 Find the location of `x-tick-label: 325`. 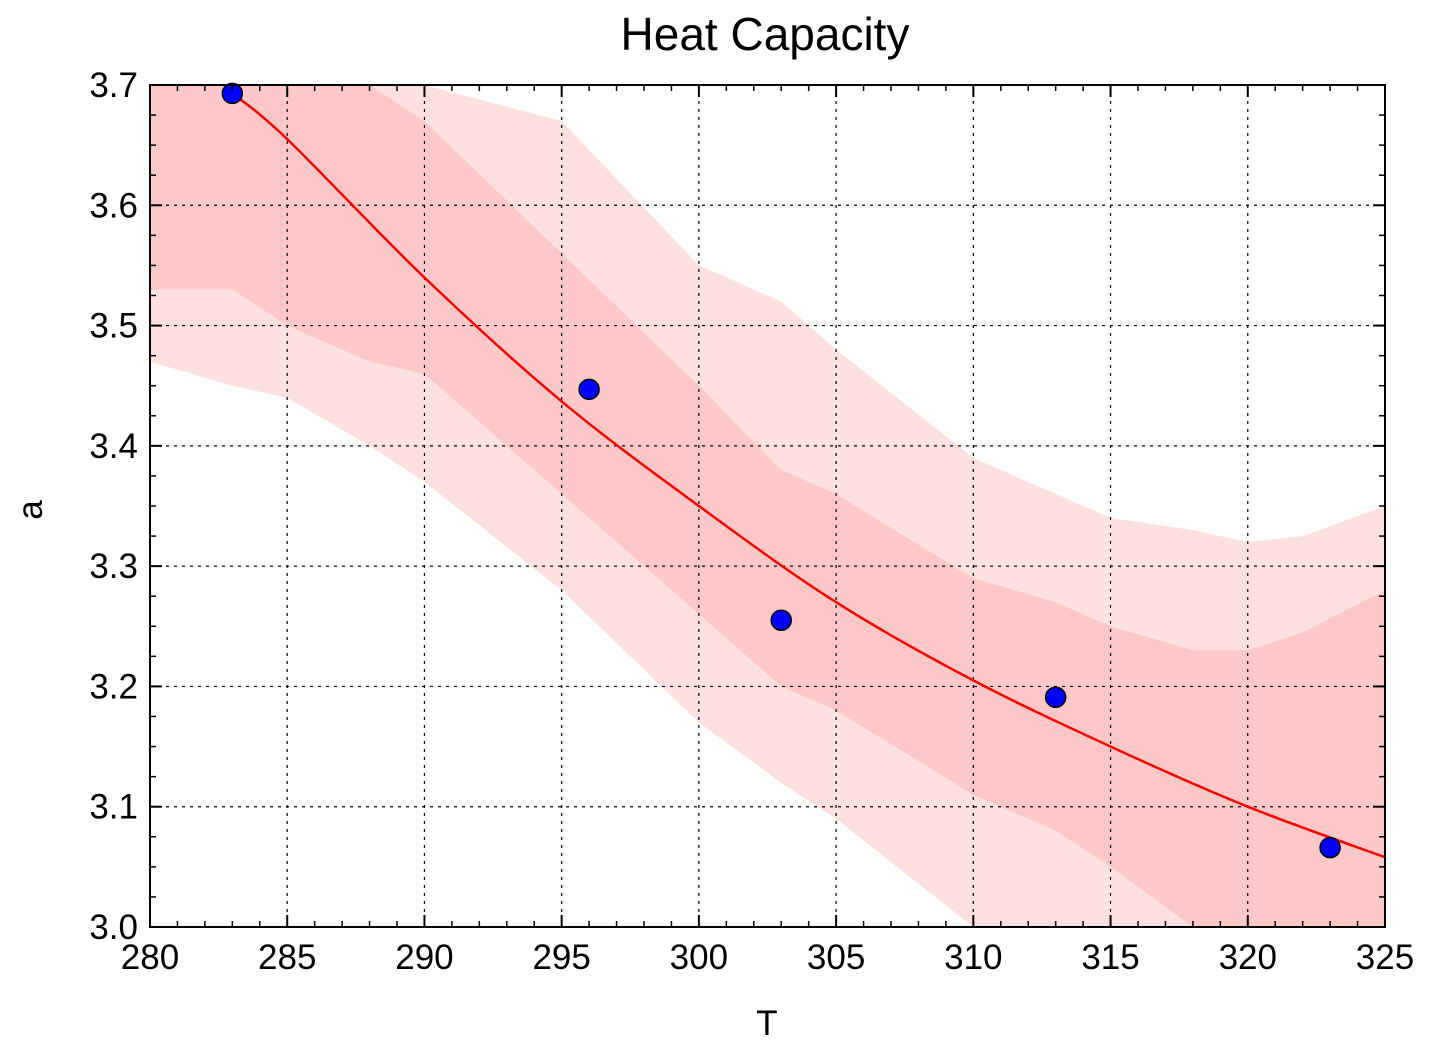

x-tick-label: 325 is located at coordinates (1385, 957).